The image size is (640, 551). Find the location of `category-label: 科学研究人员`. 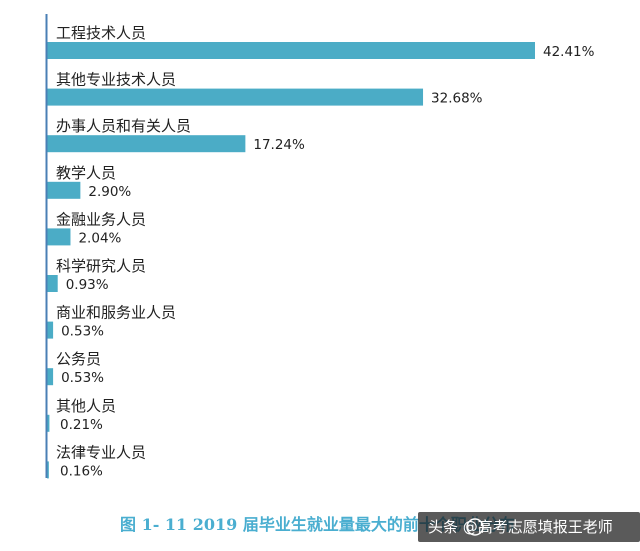

category-label: 科学研究人员 is located at coordinates (101, 266).